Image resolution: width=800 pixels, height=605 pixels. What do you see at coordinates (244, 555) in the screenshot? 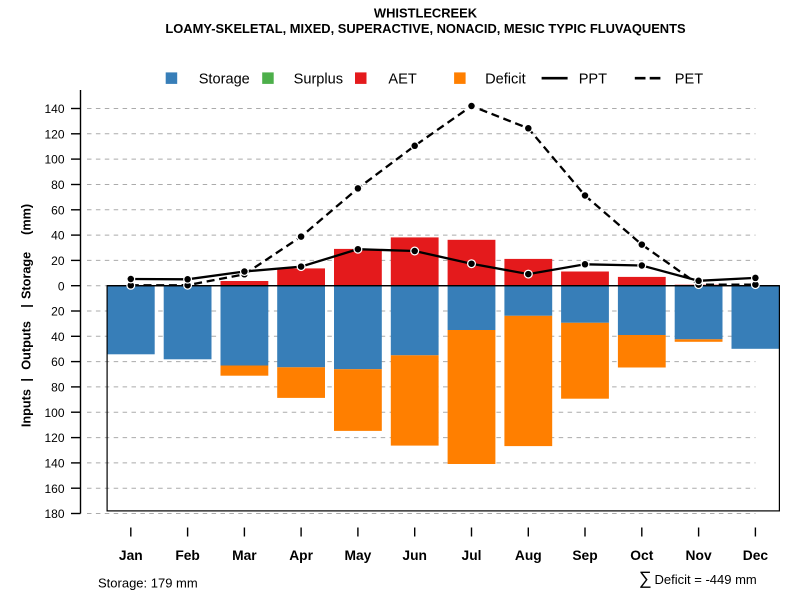
I see `svg-text: Mar` at bounding box center [244, 555].